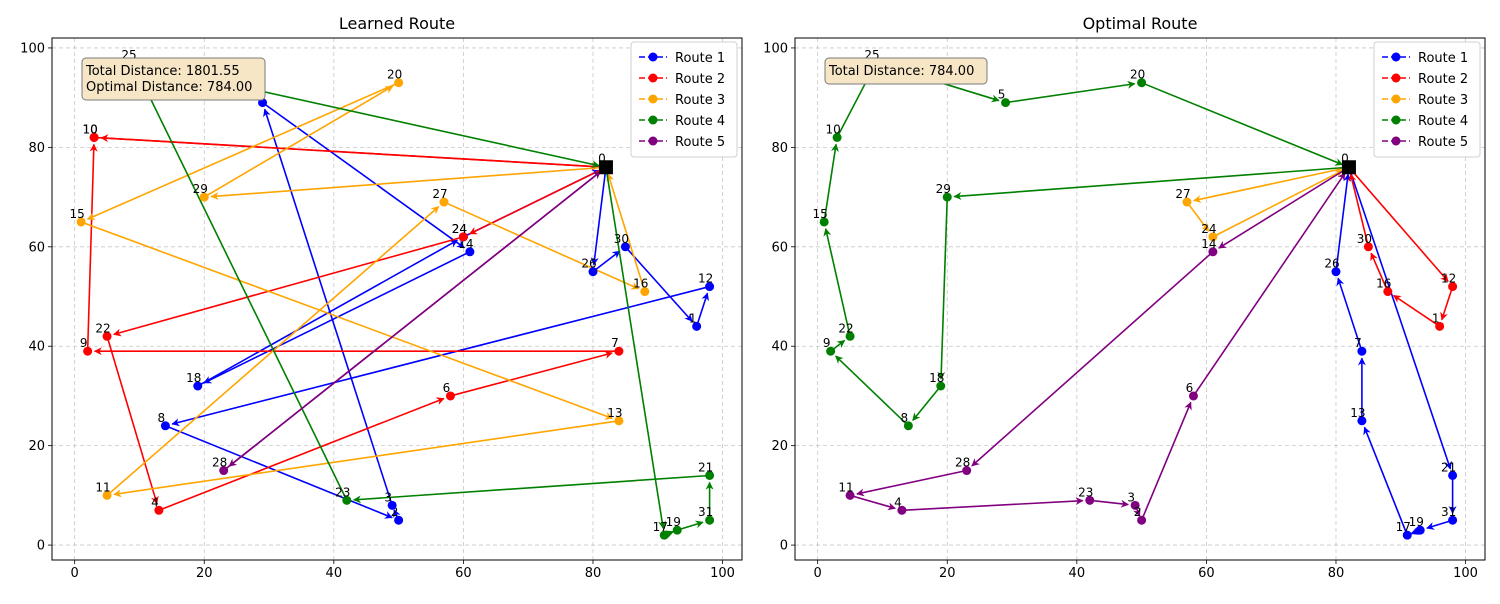 This screenshot has height=604, width=1500. What do you see at coordinates (1138, 512) in the screenshot?
I see `node-label: 2` at bounding box center [1138, 512].